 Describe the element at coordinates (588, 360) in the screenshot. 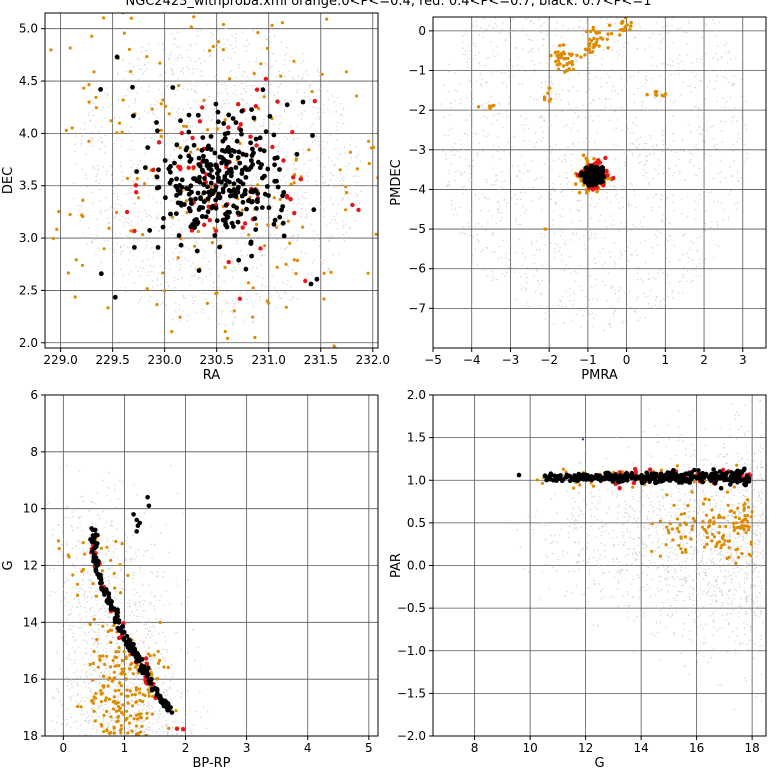

I see `x-tick-label: −1` at that location.